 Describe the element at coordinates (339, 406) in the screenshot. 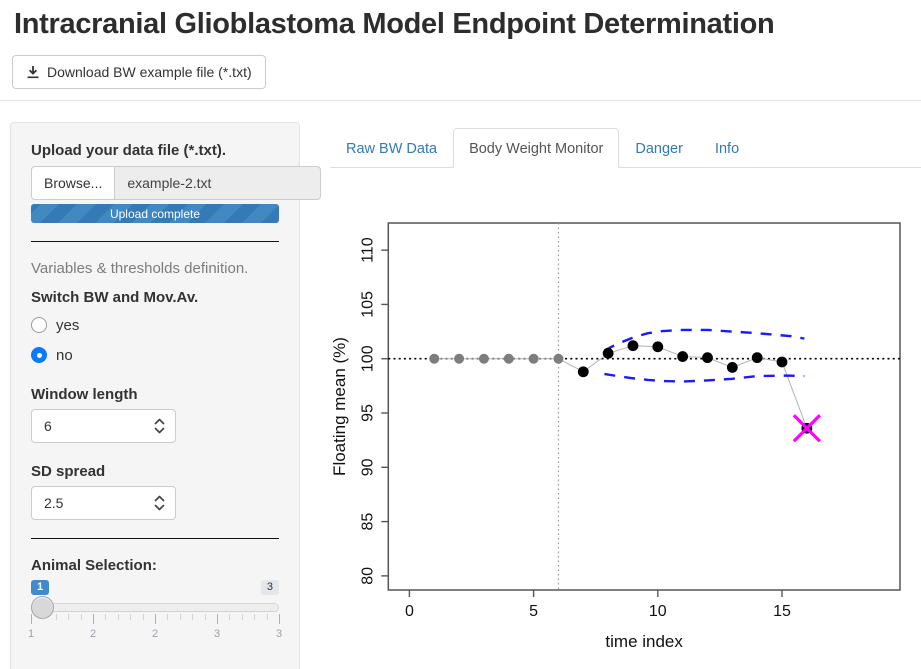

I see `y-axis-title: Floating mean (%)` at that location.